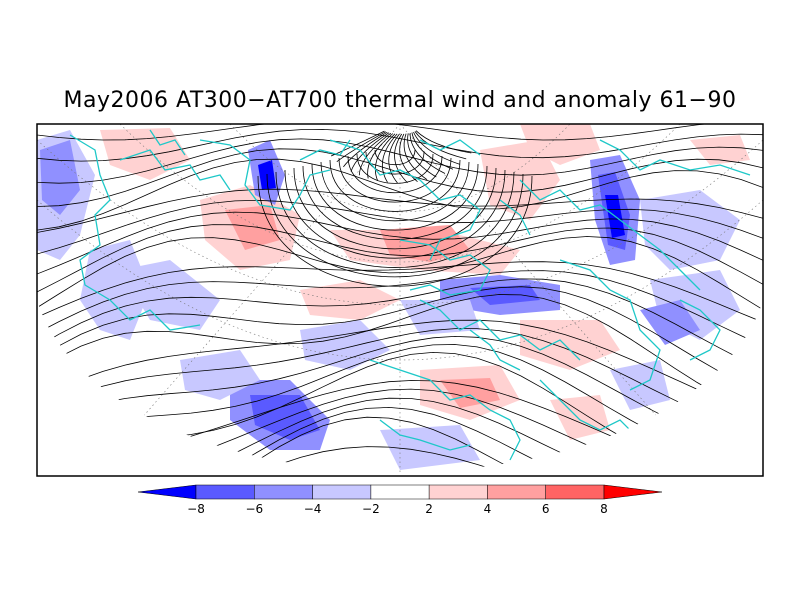 This screenshot has height=600, width=800. I want to click on colorbar-tick-label: 8, so click(604, 509).